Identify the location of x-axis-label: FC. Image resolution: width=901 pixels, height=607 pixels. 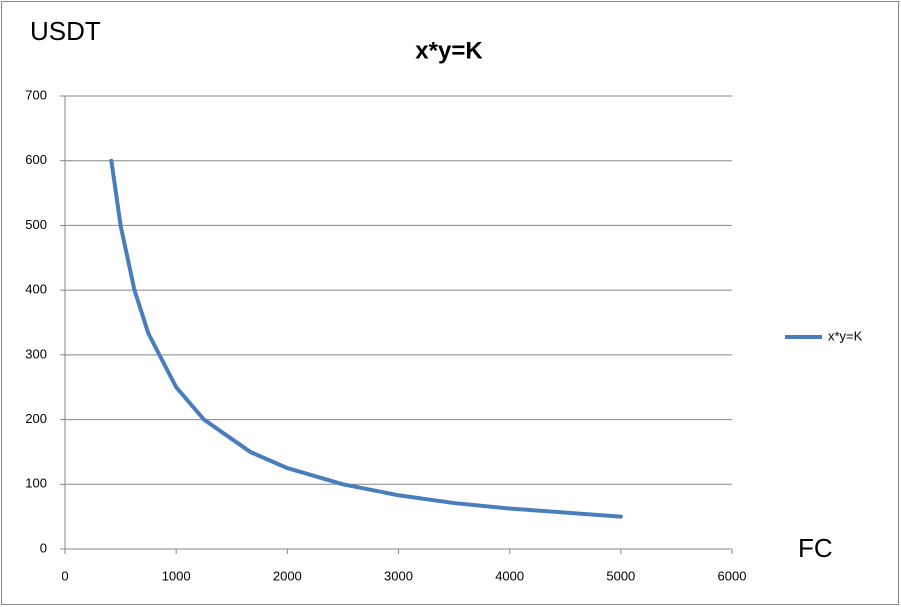
(815, 548).